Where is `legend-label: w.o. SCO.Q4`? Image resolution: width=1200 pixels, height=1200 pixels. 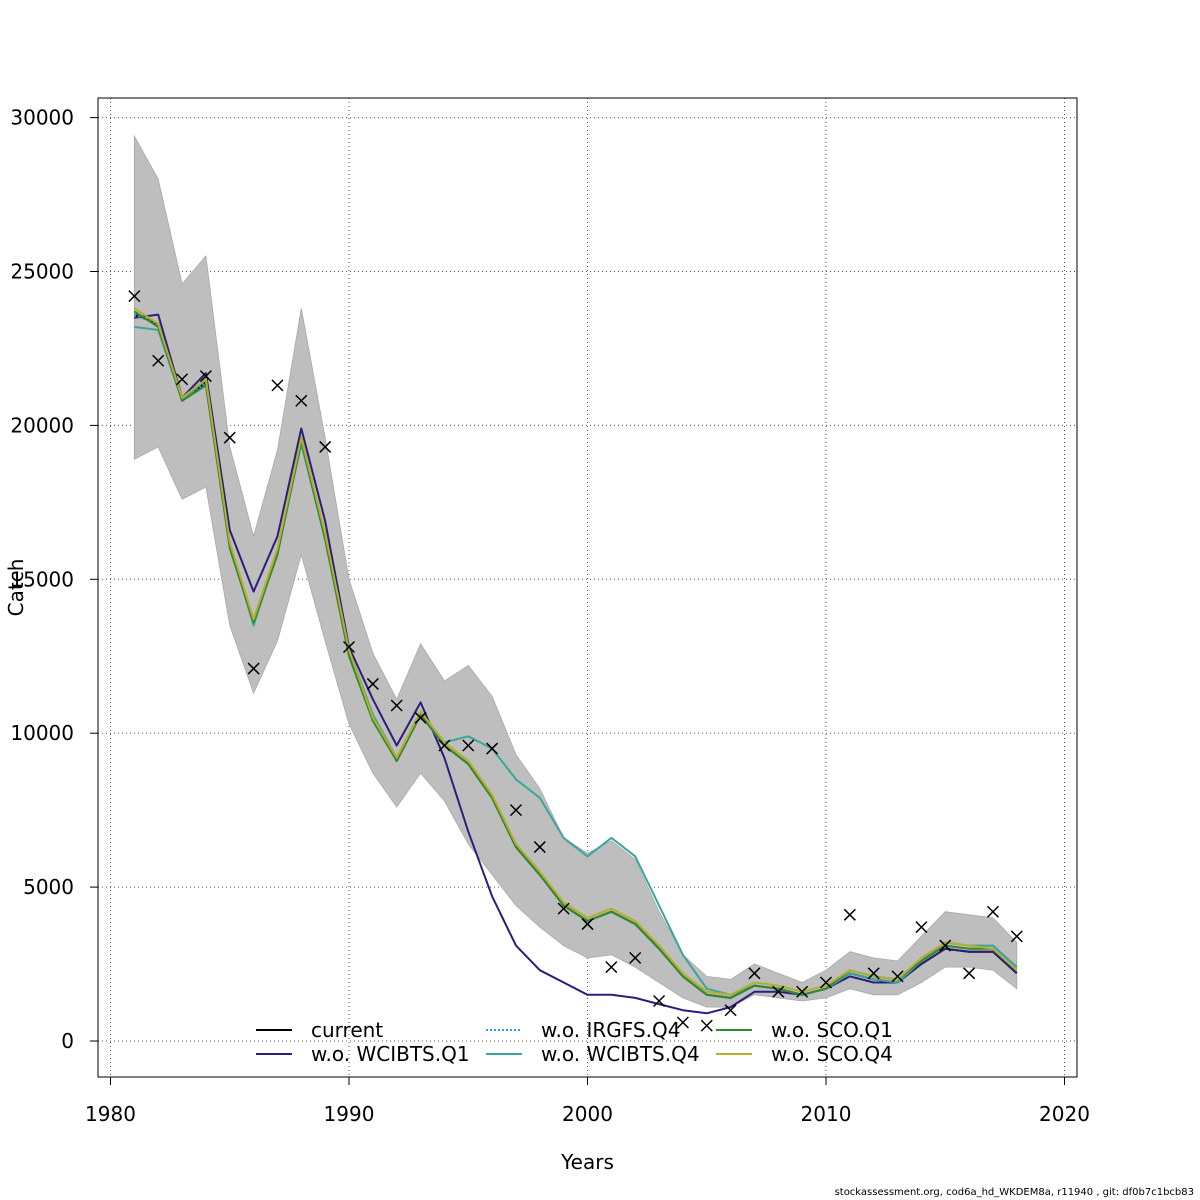
legend-label: w.o. SCO.Q4 is located at coordinates (832, 1054).